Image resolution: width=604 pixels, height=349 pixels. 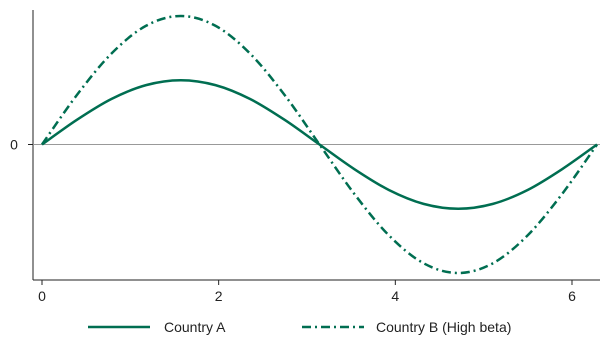 What do you see at coordinates (395, 296) in the screenshot?
I see `x-tick-label: 4` at bounding box center [395, 296].